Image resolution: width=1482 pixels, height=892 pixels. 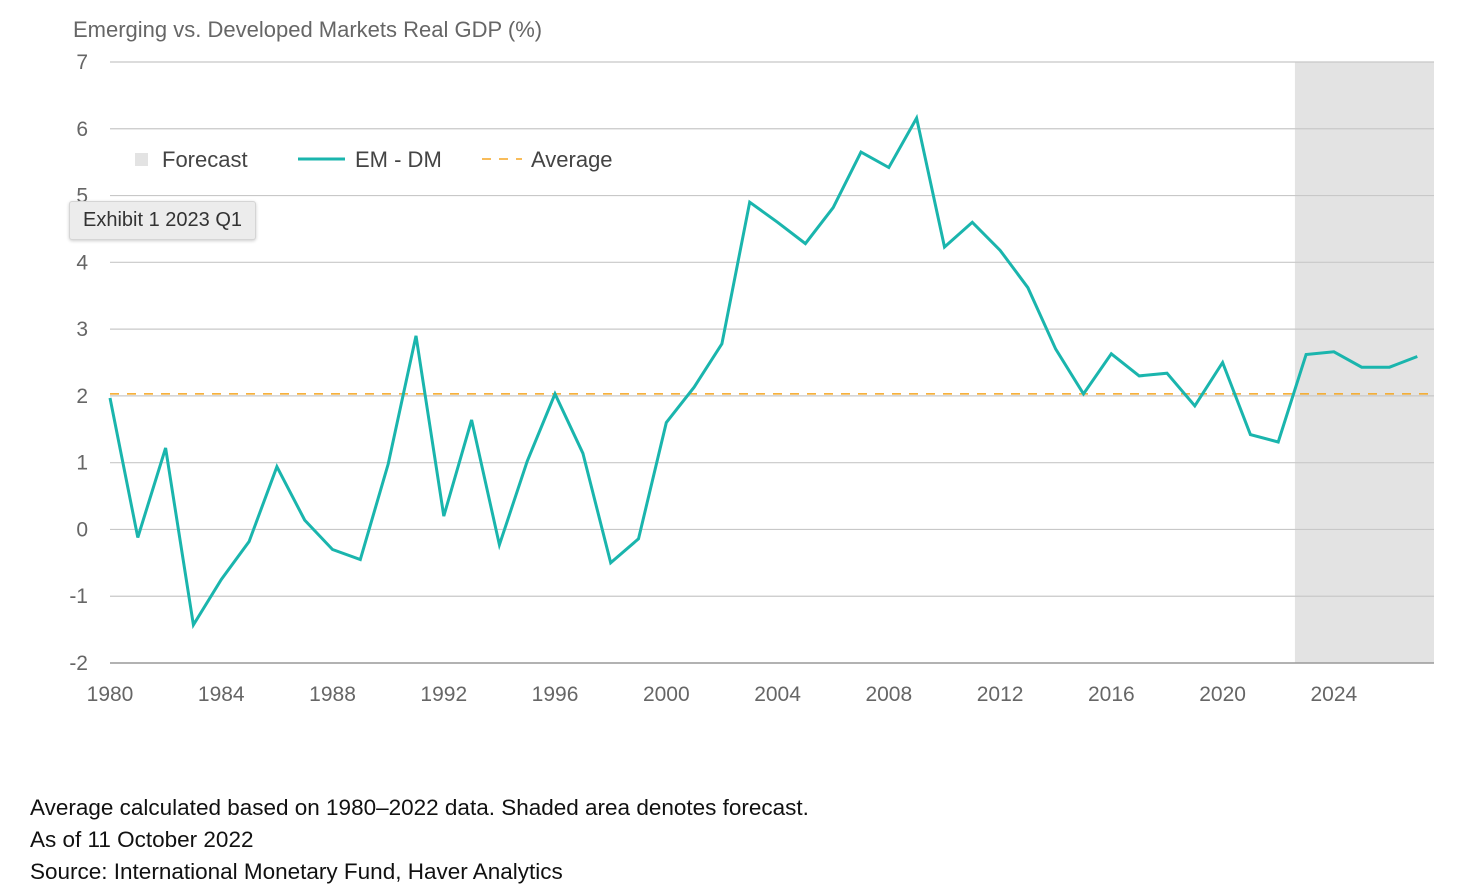 I want to click on y-tick-label: 0, so click(x=82, y=529).